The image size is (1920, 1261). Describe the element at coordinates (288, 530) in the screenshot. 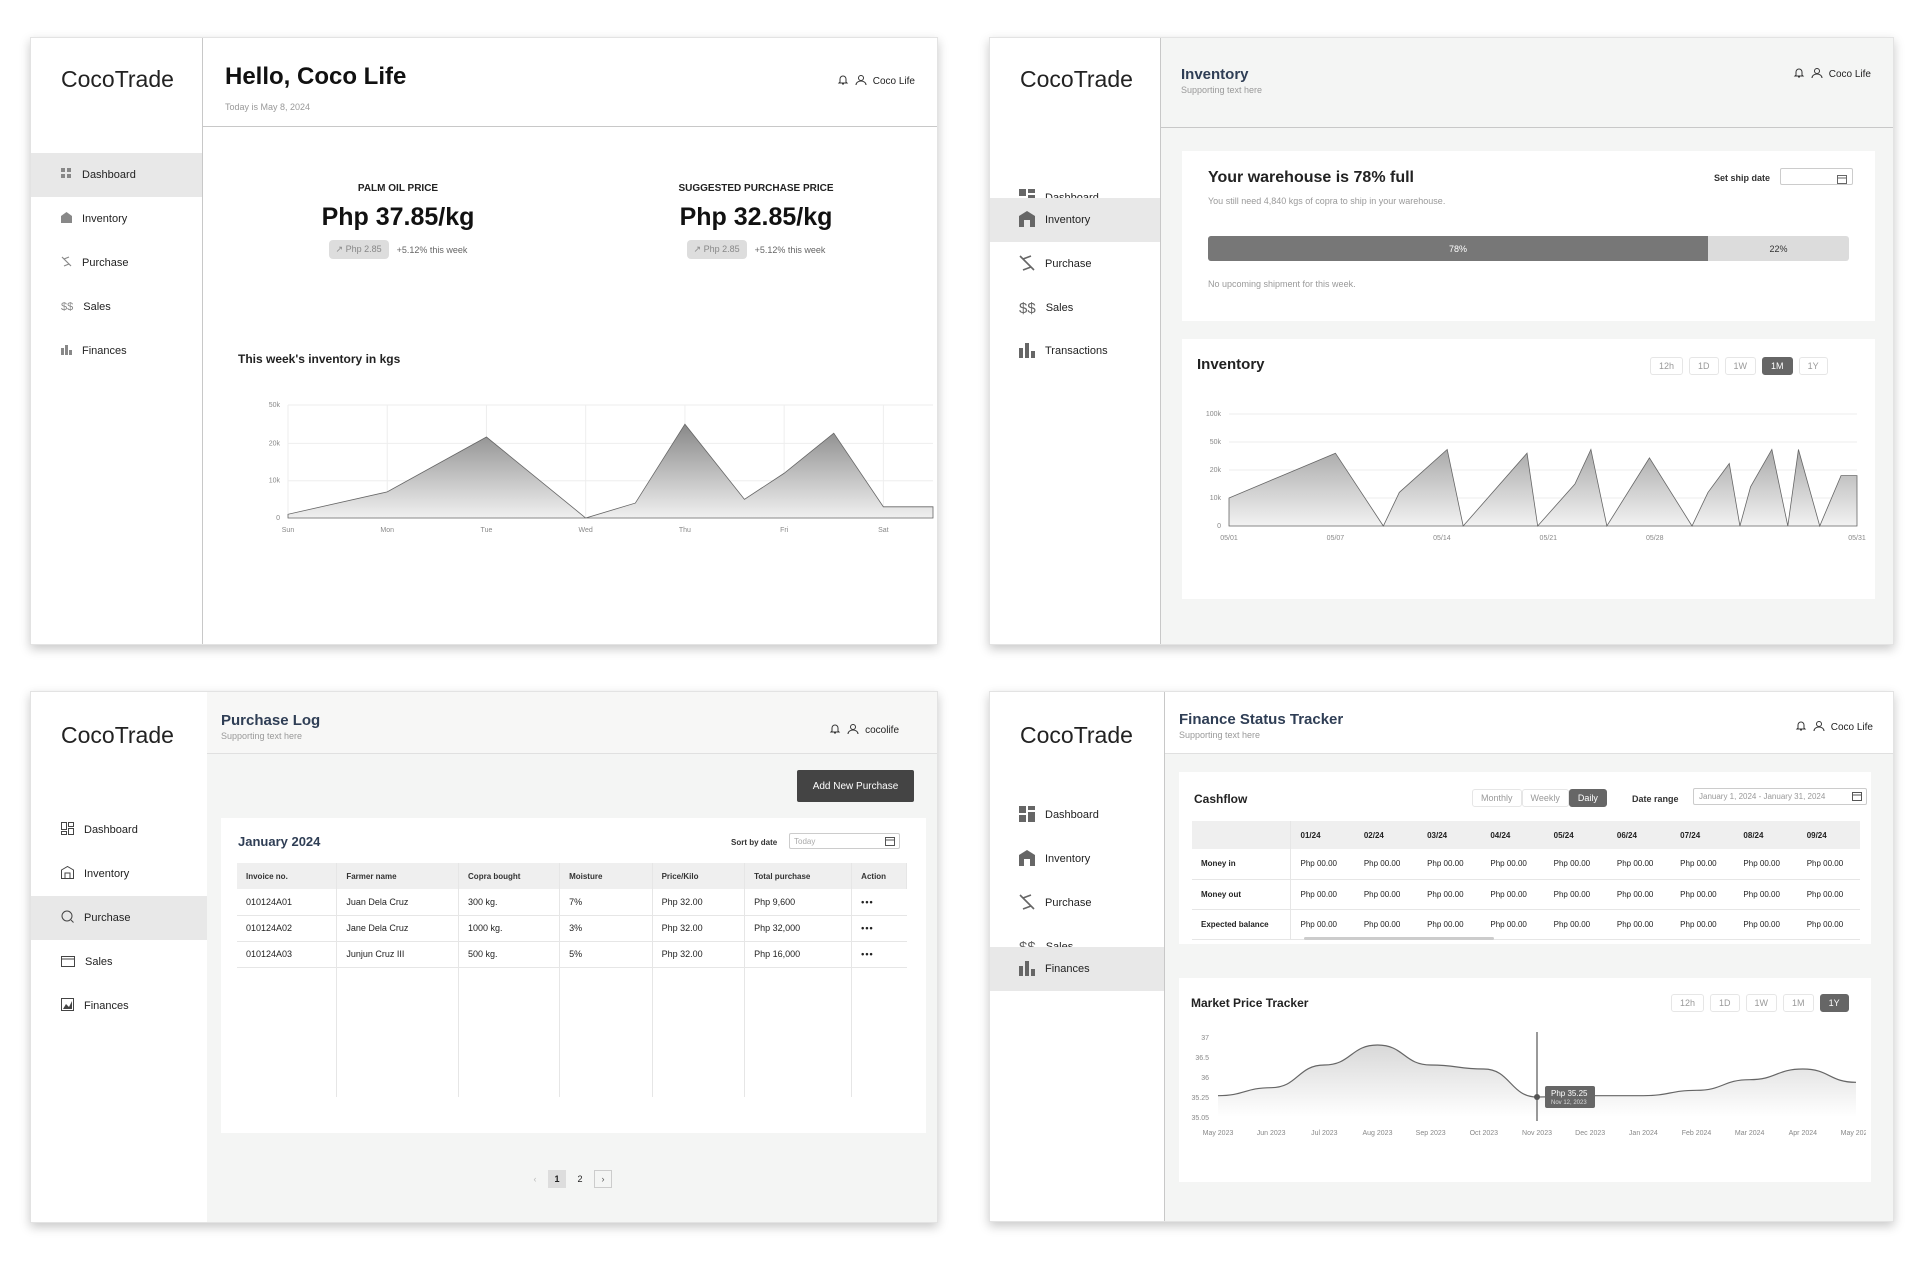

I see `x-tick-label: Sun` at that location.